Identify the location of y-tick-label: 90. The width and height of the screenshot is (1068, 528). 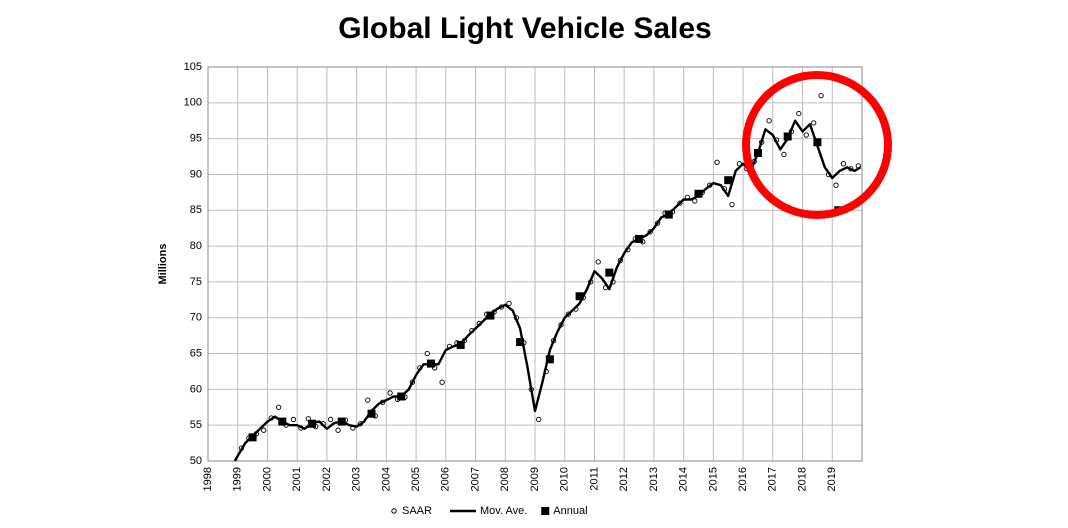
(196, 174).